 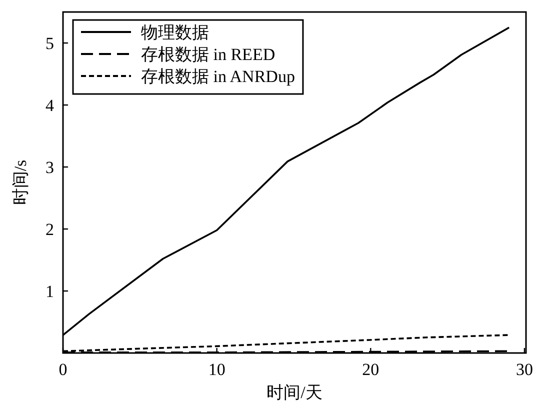 I want to click on y-tick-label: 5, so click(x=50, y=43).